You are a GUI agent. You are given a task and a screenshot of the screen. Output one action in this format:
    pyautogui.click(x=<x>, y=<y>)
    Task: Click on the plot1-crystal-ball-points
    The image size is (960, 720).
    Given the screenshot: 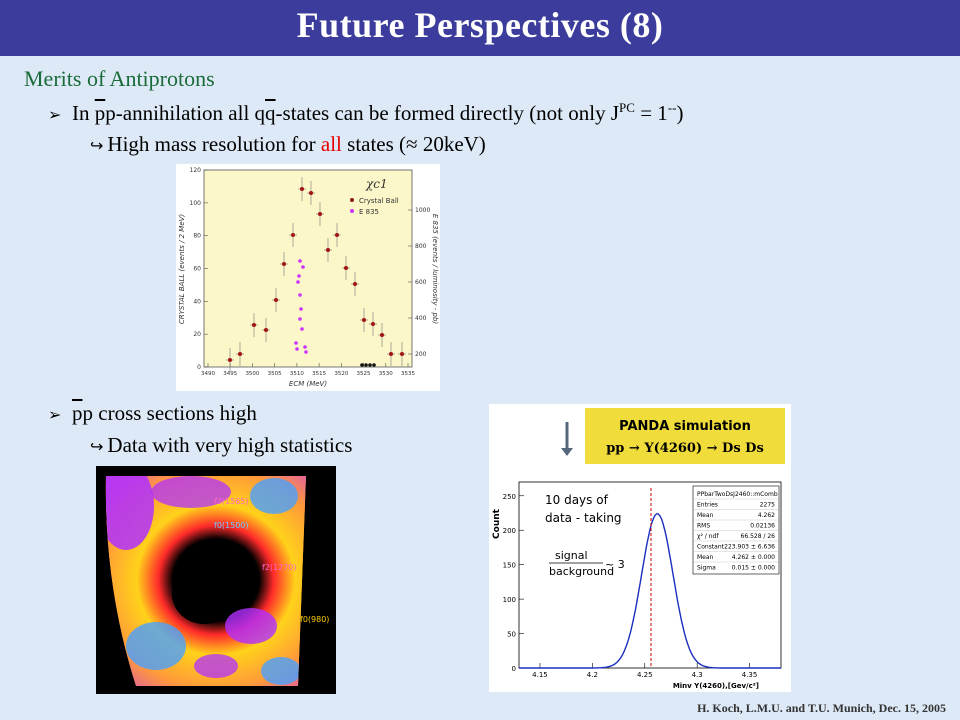 What is the action you would take?
    pyautogui.click(x=316, y=274)
    